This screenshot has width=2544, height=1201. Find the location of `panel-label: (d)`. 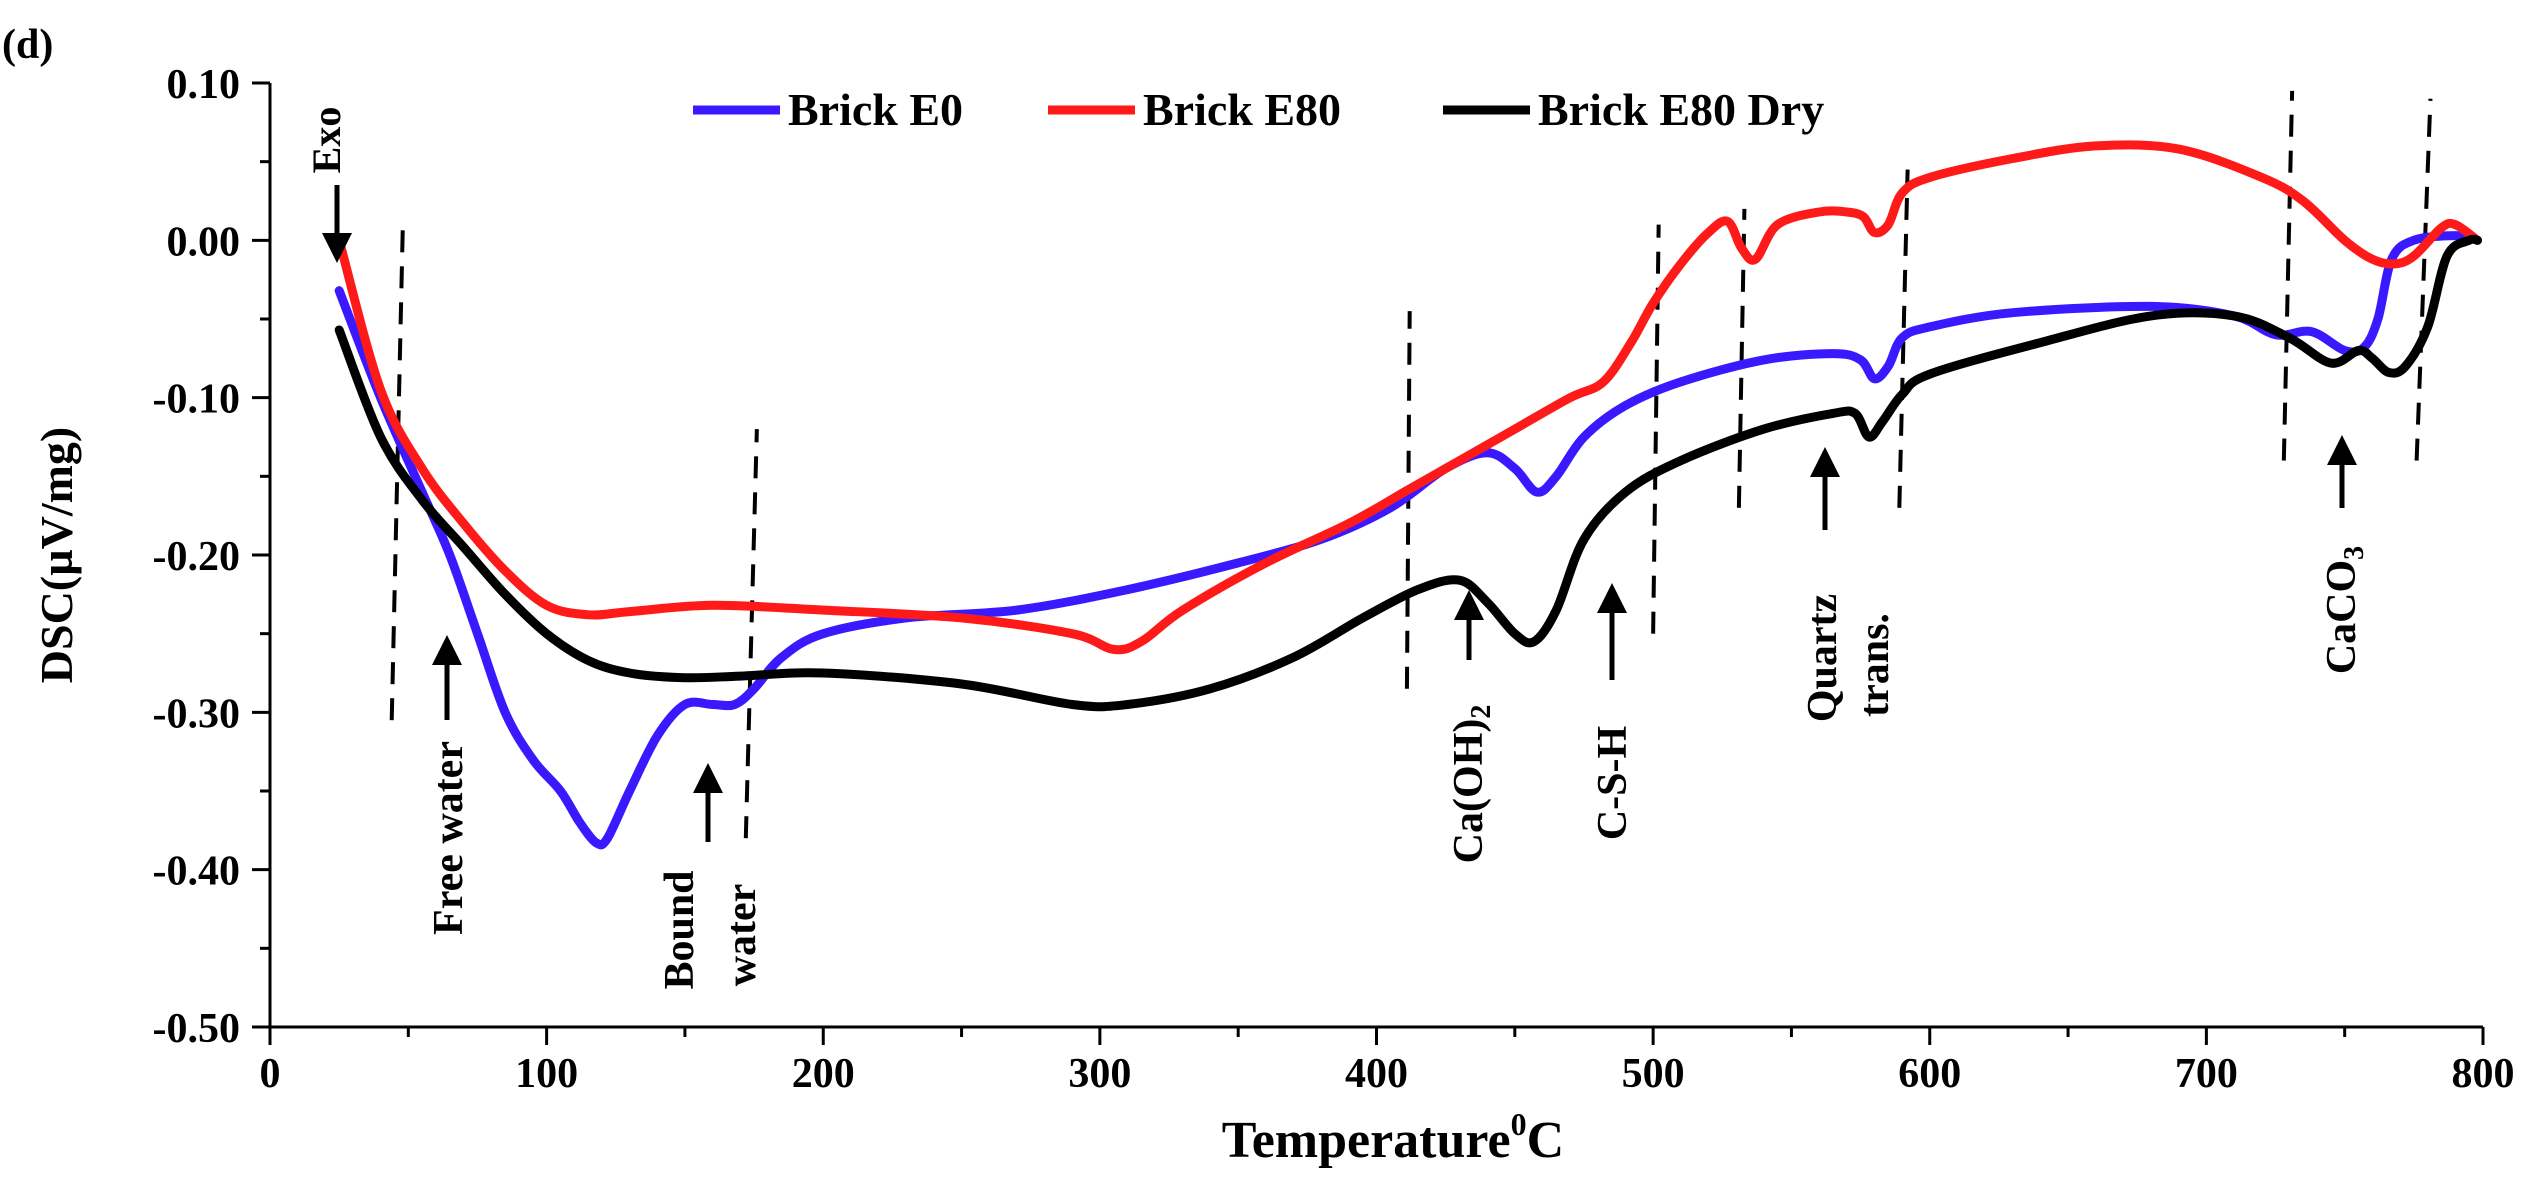

panel-label: (d) is located at coordinates (27, 45).